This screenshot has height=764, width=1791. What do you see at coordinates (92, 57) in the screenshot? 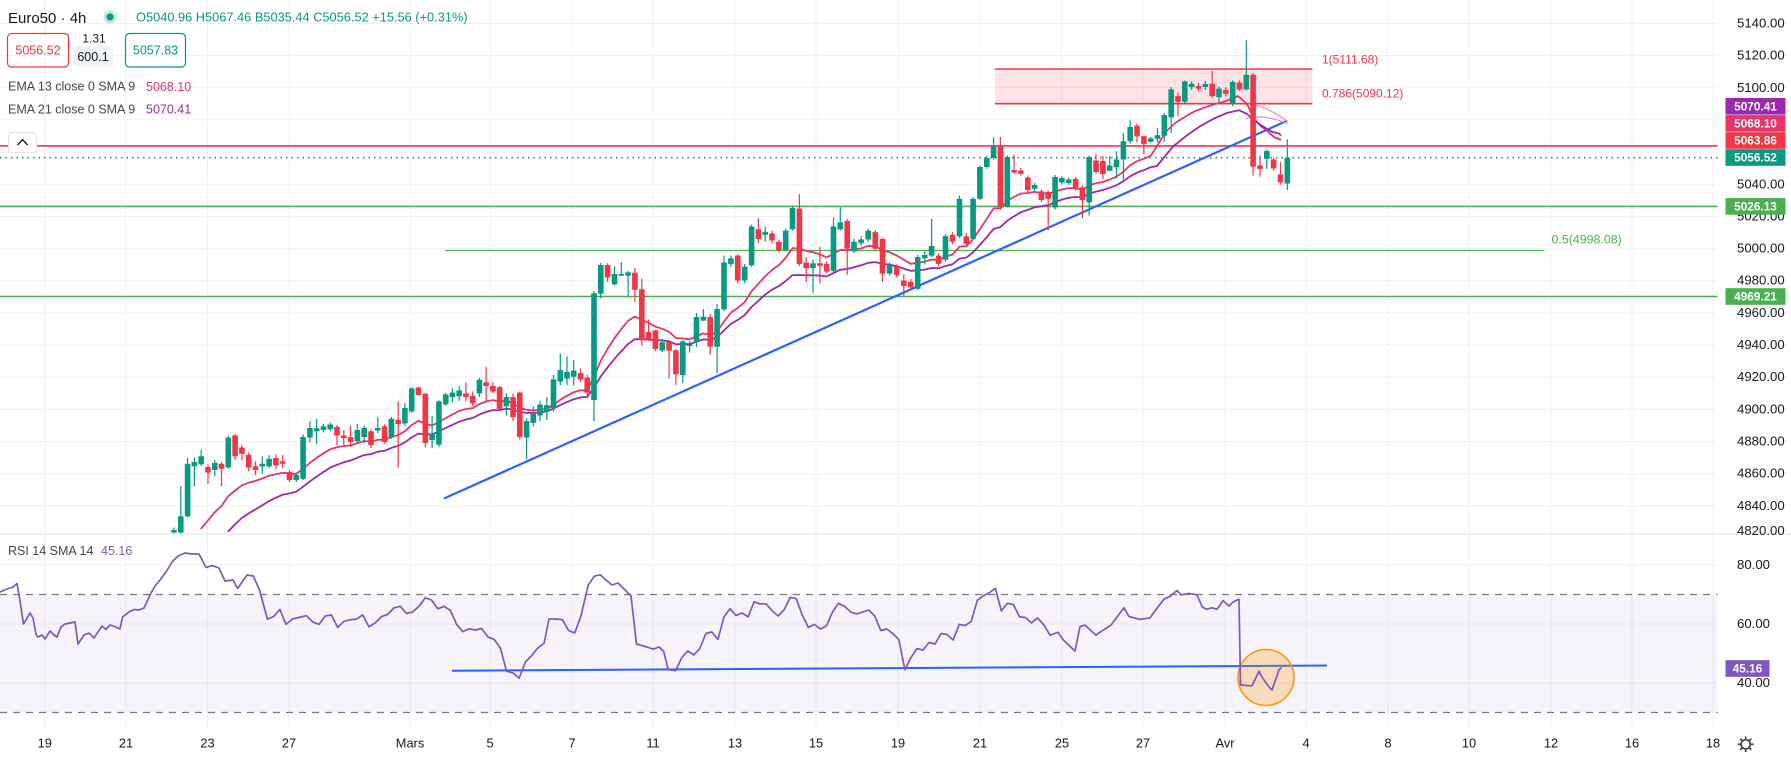
I see `svg-text: 600.1` at bounding box center [92, 57].